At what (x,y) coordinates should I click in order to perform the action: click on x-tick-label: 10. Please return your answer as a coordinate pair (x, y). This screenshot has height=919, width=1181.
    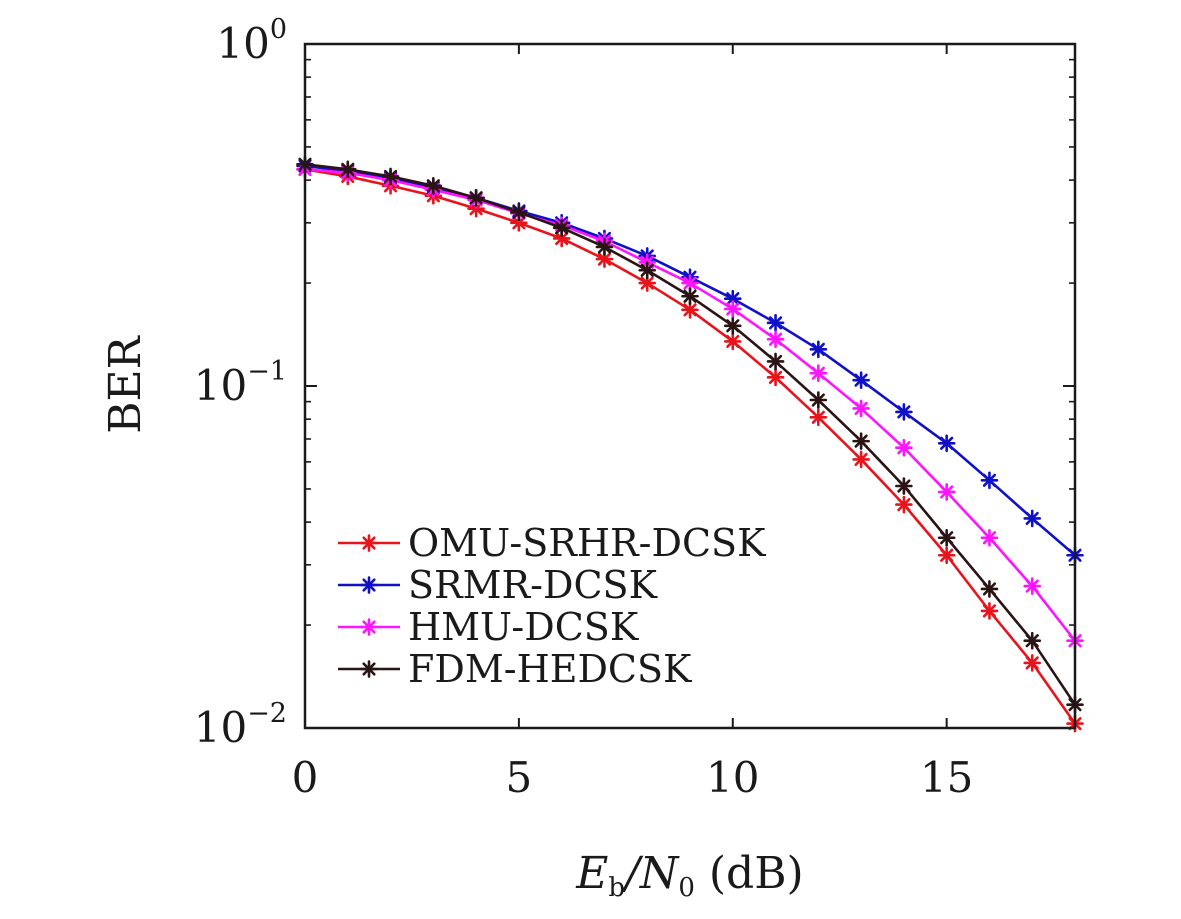
    Looking at the image, I should click on (732, 777).